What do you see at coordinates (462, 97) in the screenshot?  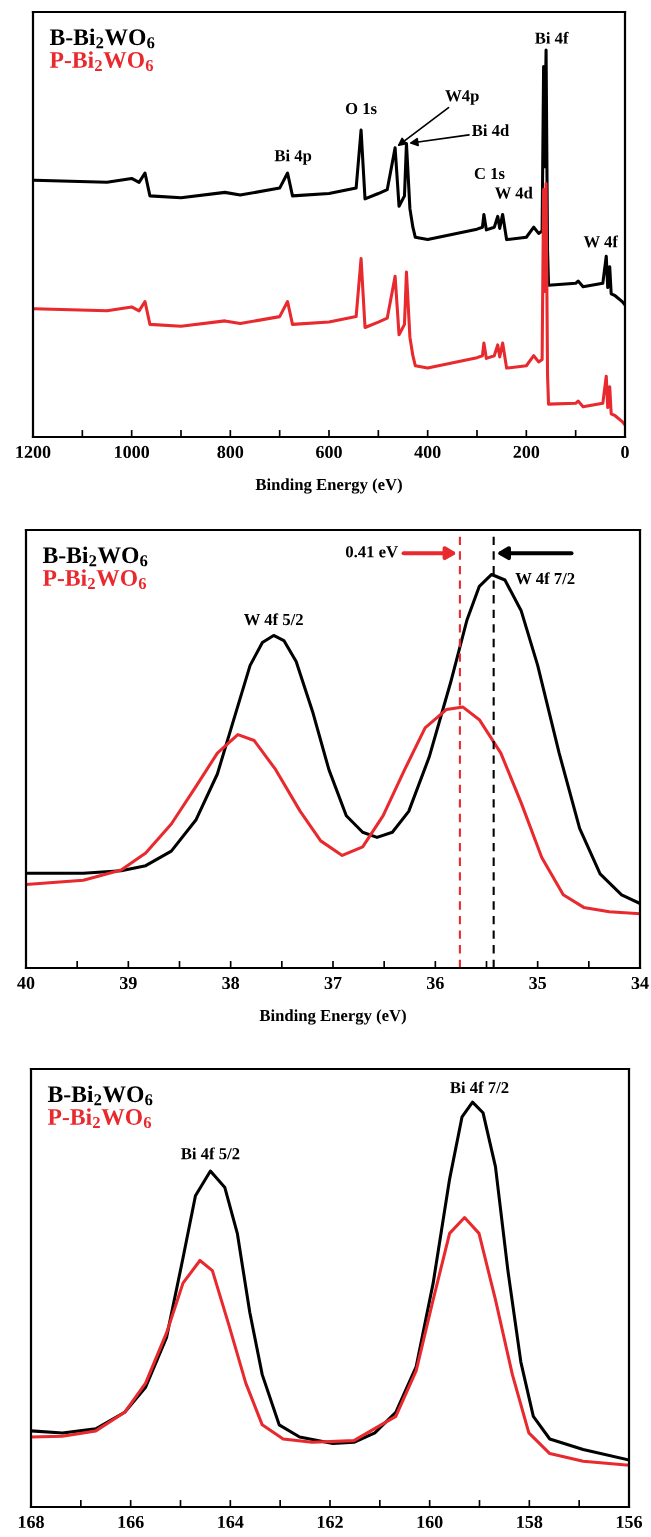 I see `annotation: W4p` at bounding box center [462, 97].